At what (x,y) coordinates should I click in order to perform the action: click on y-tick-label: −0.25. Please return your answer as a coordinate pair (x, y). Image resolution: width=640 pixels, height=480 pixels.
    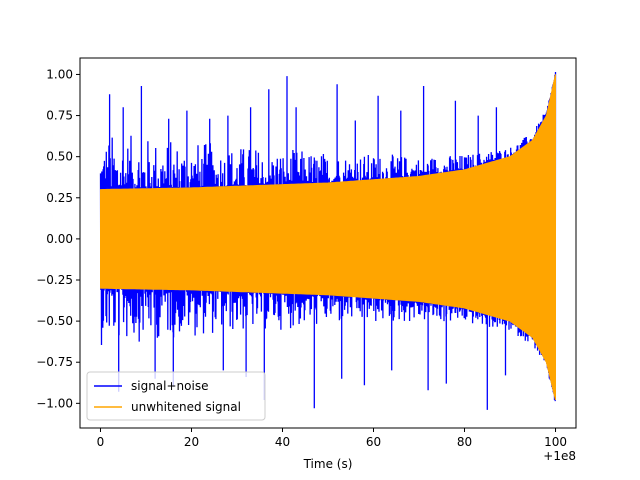
    Looking at the image, I should click on (54, 280).